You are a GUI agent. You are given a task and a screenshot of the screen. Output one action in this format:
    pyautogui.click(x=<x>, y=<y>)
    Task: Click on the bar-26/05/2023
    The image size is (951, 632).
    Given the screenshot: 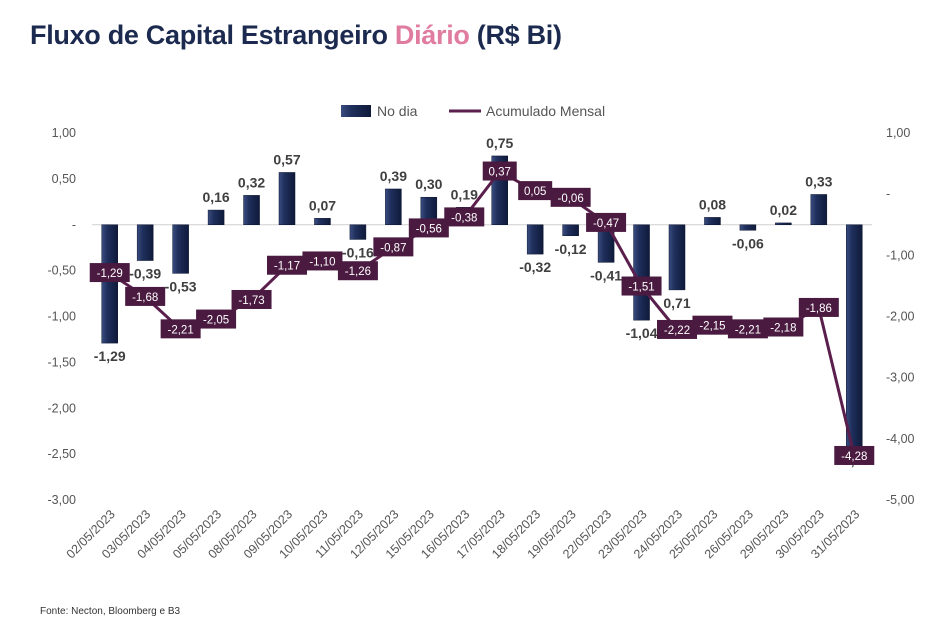 What is the action you would take?
    pyautogui.click(x=748, y=227)
    